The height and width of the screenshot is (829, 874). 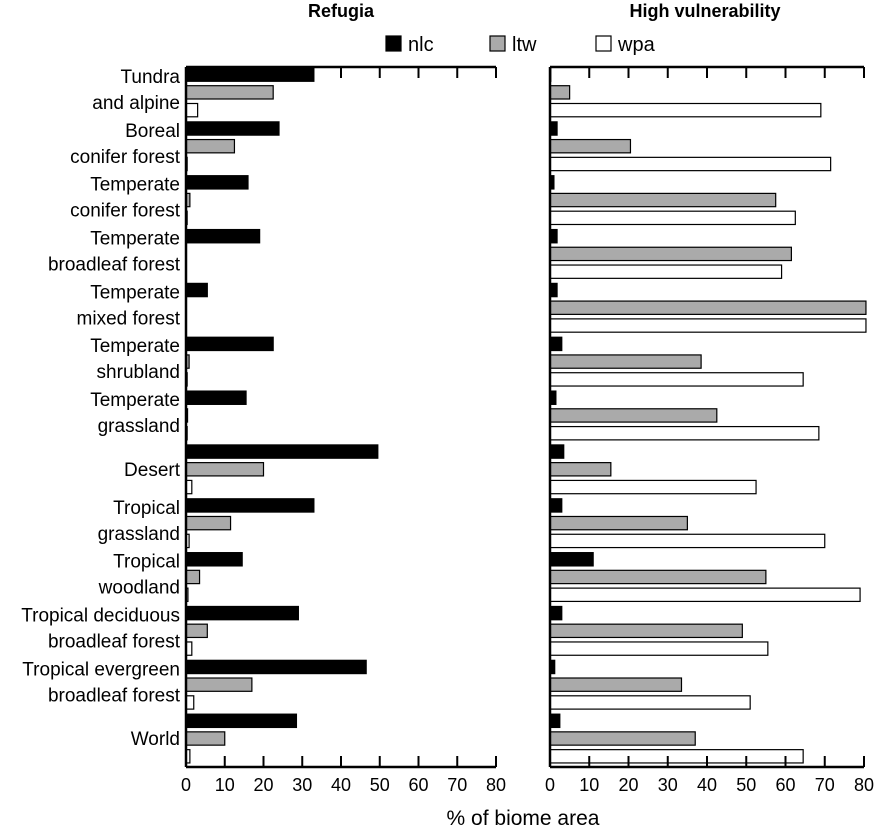 I want to click on tick-label-0-6: 60, so click(x=418, y=785).